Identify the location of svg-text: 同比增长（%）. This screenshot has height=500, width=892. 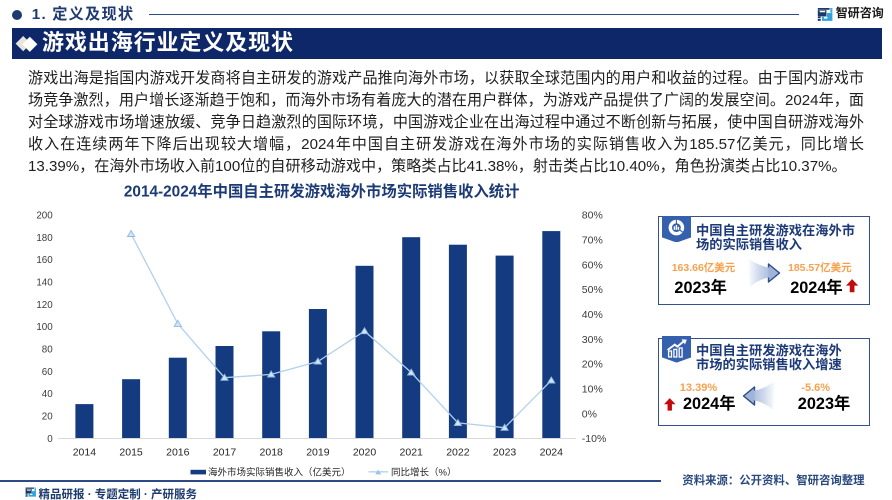
(423, 472).